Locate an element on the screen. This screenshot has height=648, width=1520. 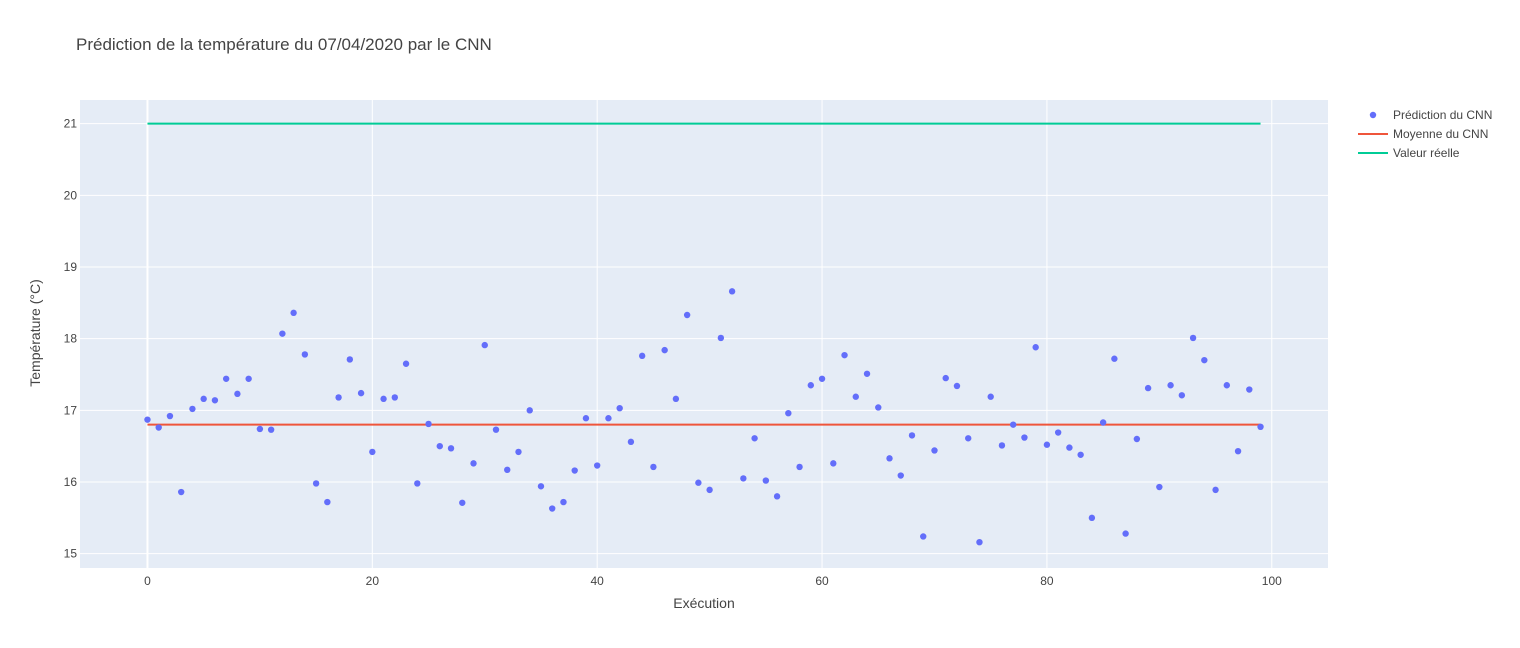
y-axis-ticks: 15 16 17 18 19 20 21 is located at coordinates (71, 339).